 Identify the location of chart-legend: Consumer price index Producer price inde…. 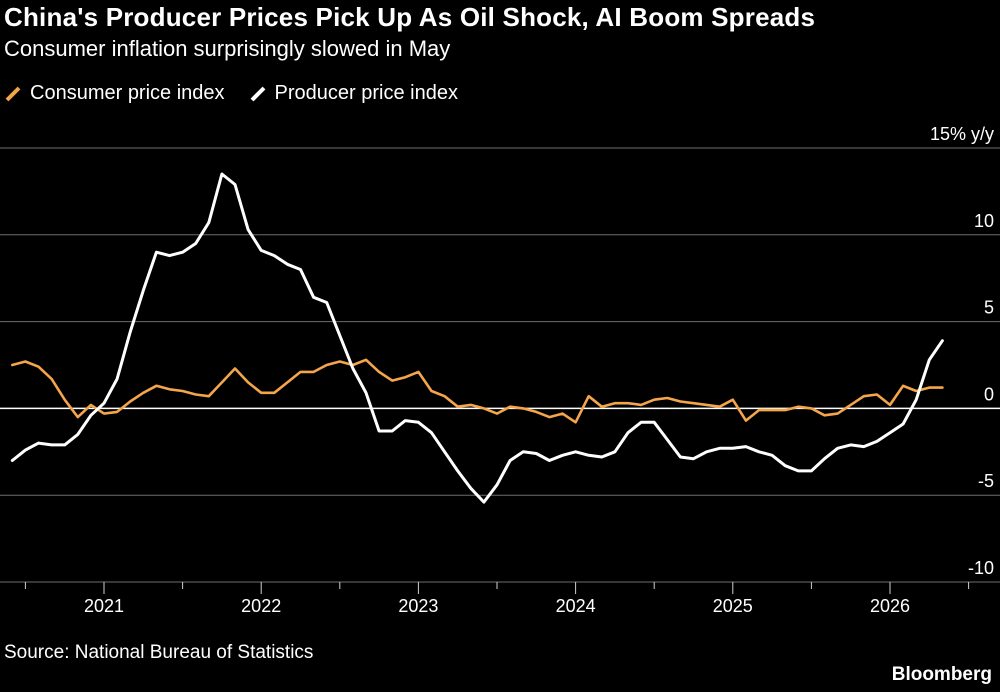
(243, 93).